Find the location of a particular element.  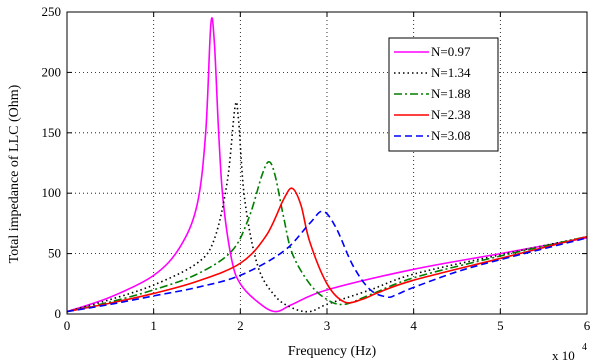

legend-box is located at coordinates (443, 94).